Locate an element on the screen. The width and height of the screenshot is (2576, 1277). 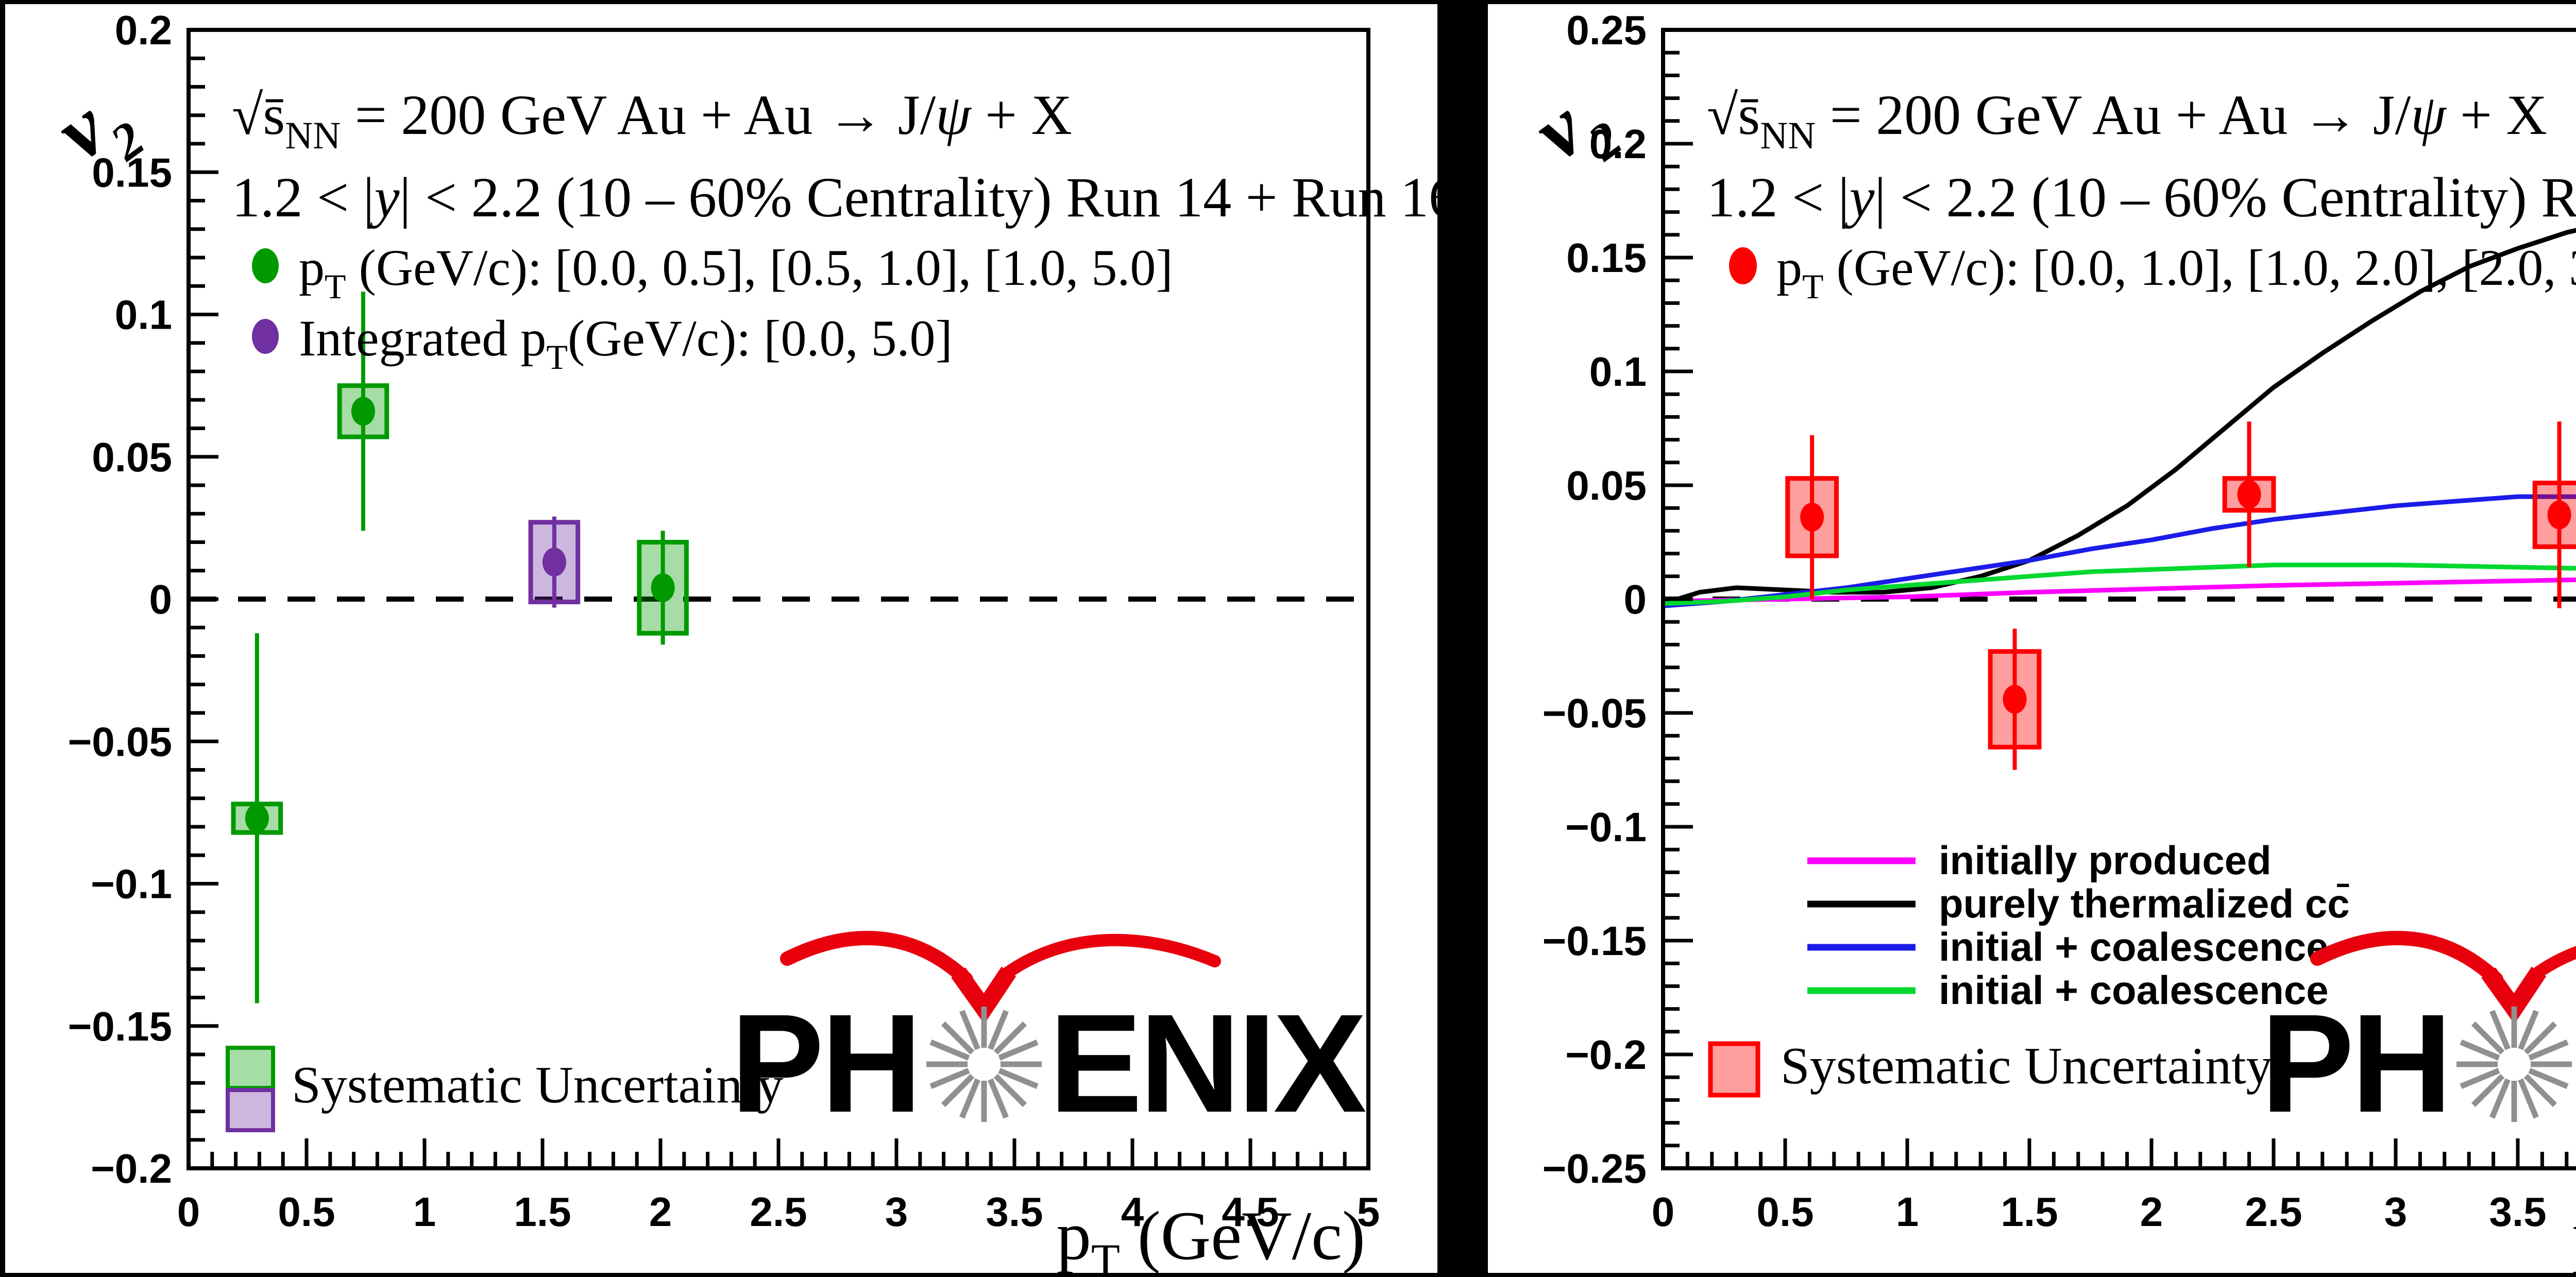
left-condition-line1: √s̄NN = 200 GeV Au + Au → J/ψ + X is located at coordinates (652, 120).